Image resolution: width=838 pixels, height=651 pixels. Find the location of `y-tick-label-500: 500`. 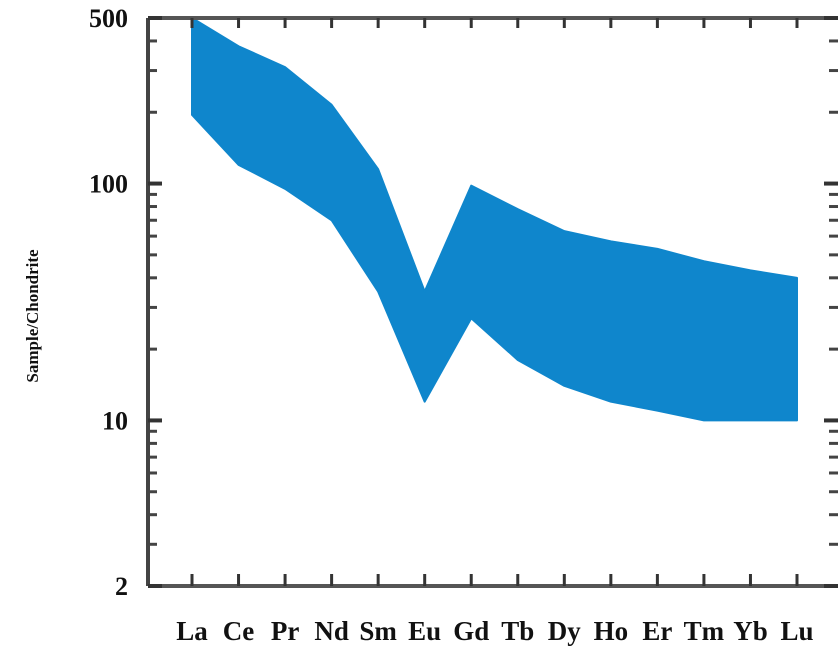

y-tick-label-500: 500 is located at coordinates (108, 18).